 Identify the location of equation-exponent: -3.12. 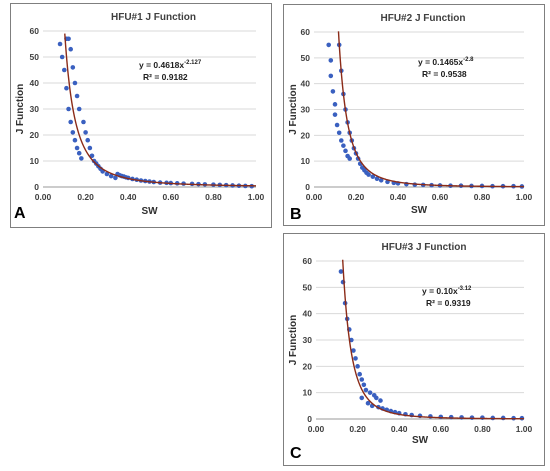
(465, 289).